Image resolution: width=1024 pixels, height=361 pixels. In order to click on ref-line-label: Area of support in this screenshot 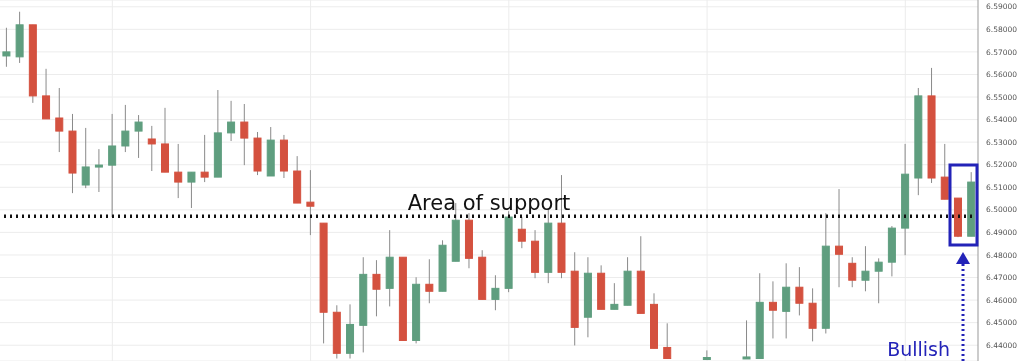, I will do `click(489, 203)`.